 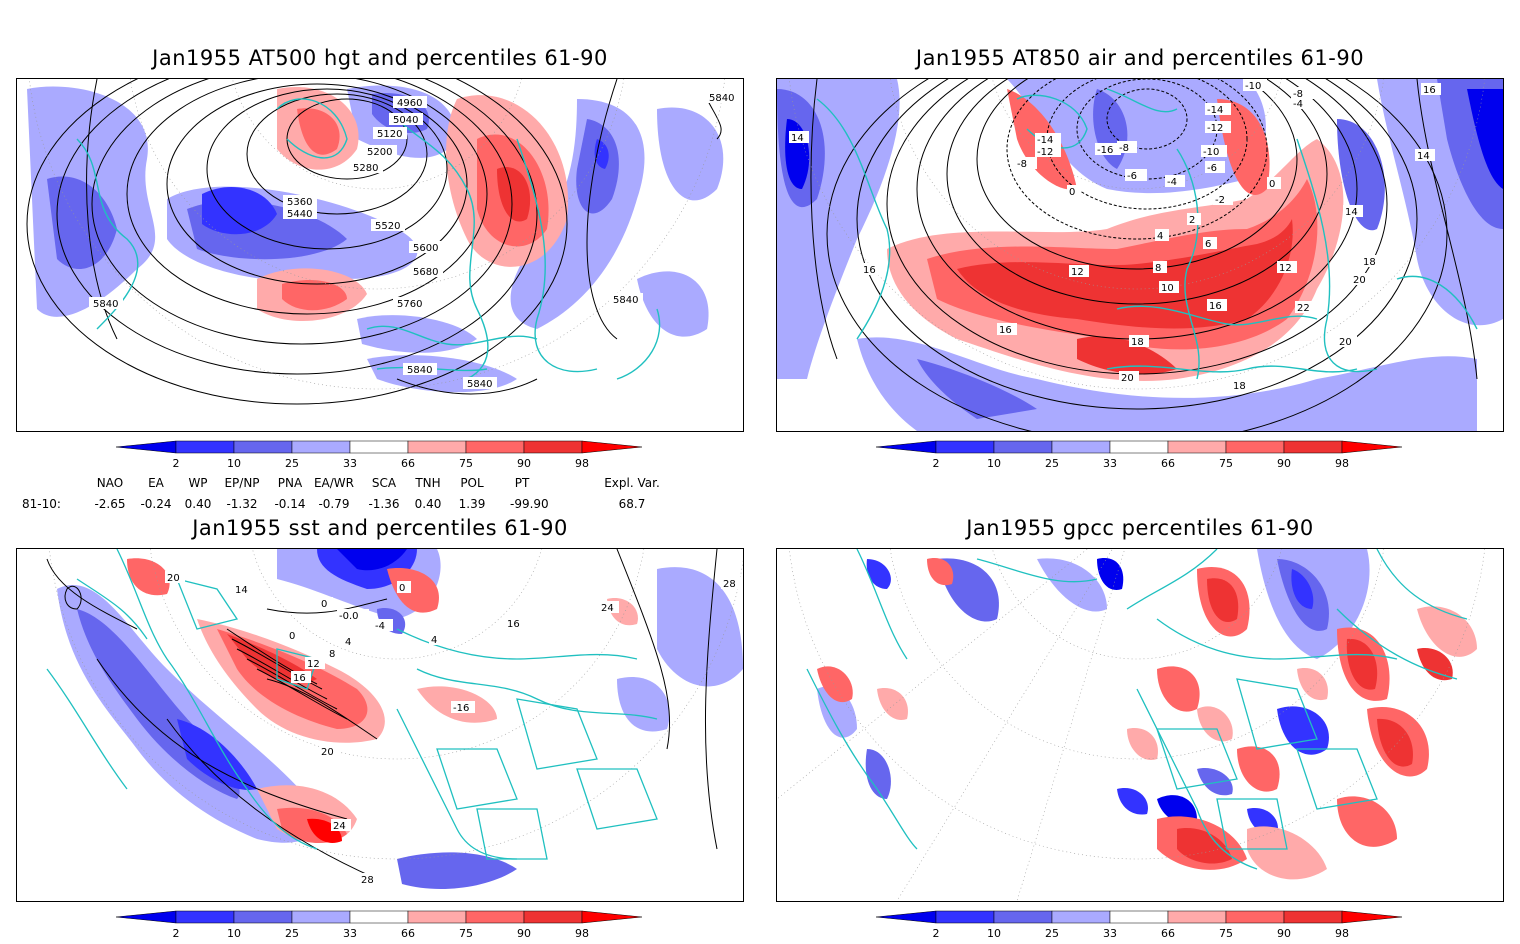 What do you see at coordinates (176, 463) in the screenshot?
I see `colorbar-tick-label: 2` at bounding box center [176, 463].